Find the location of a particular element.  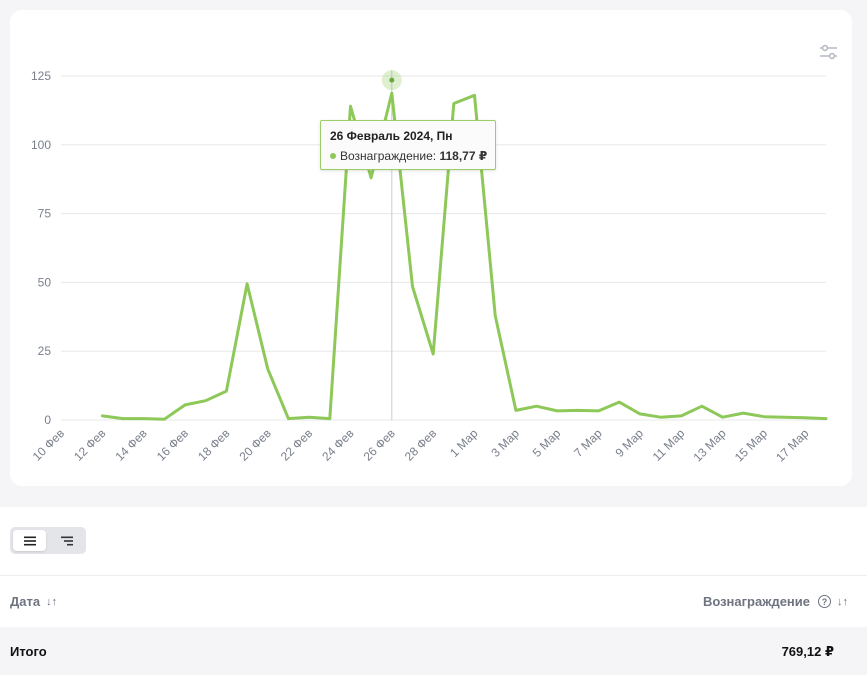

list-icon is located at coordinates (29, 540).